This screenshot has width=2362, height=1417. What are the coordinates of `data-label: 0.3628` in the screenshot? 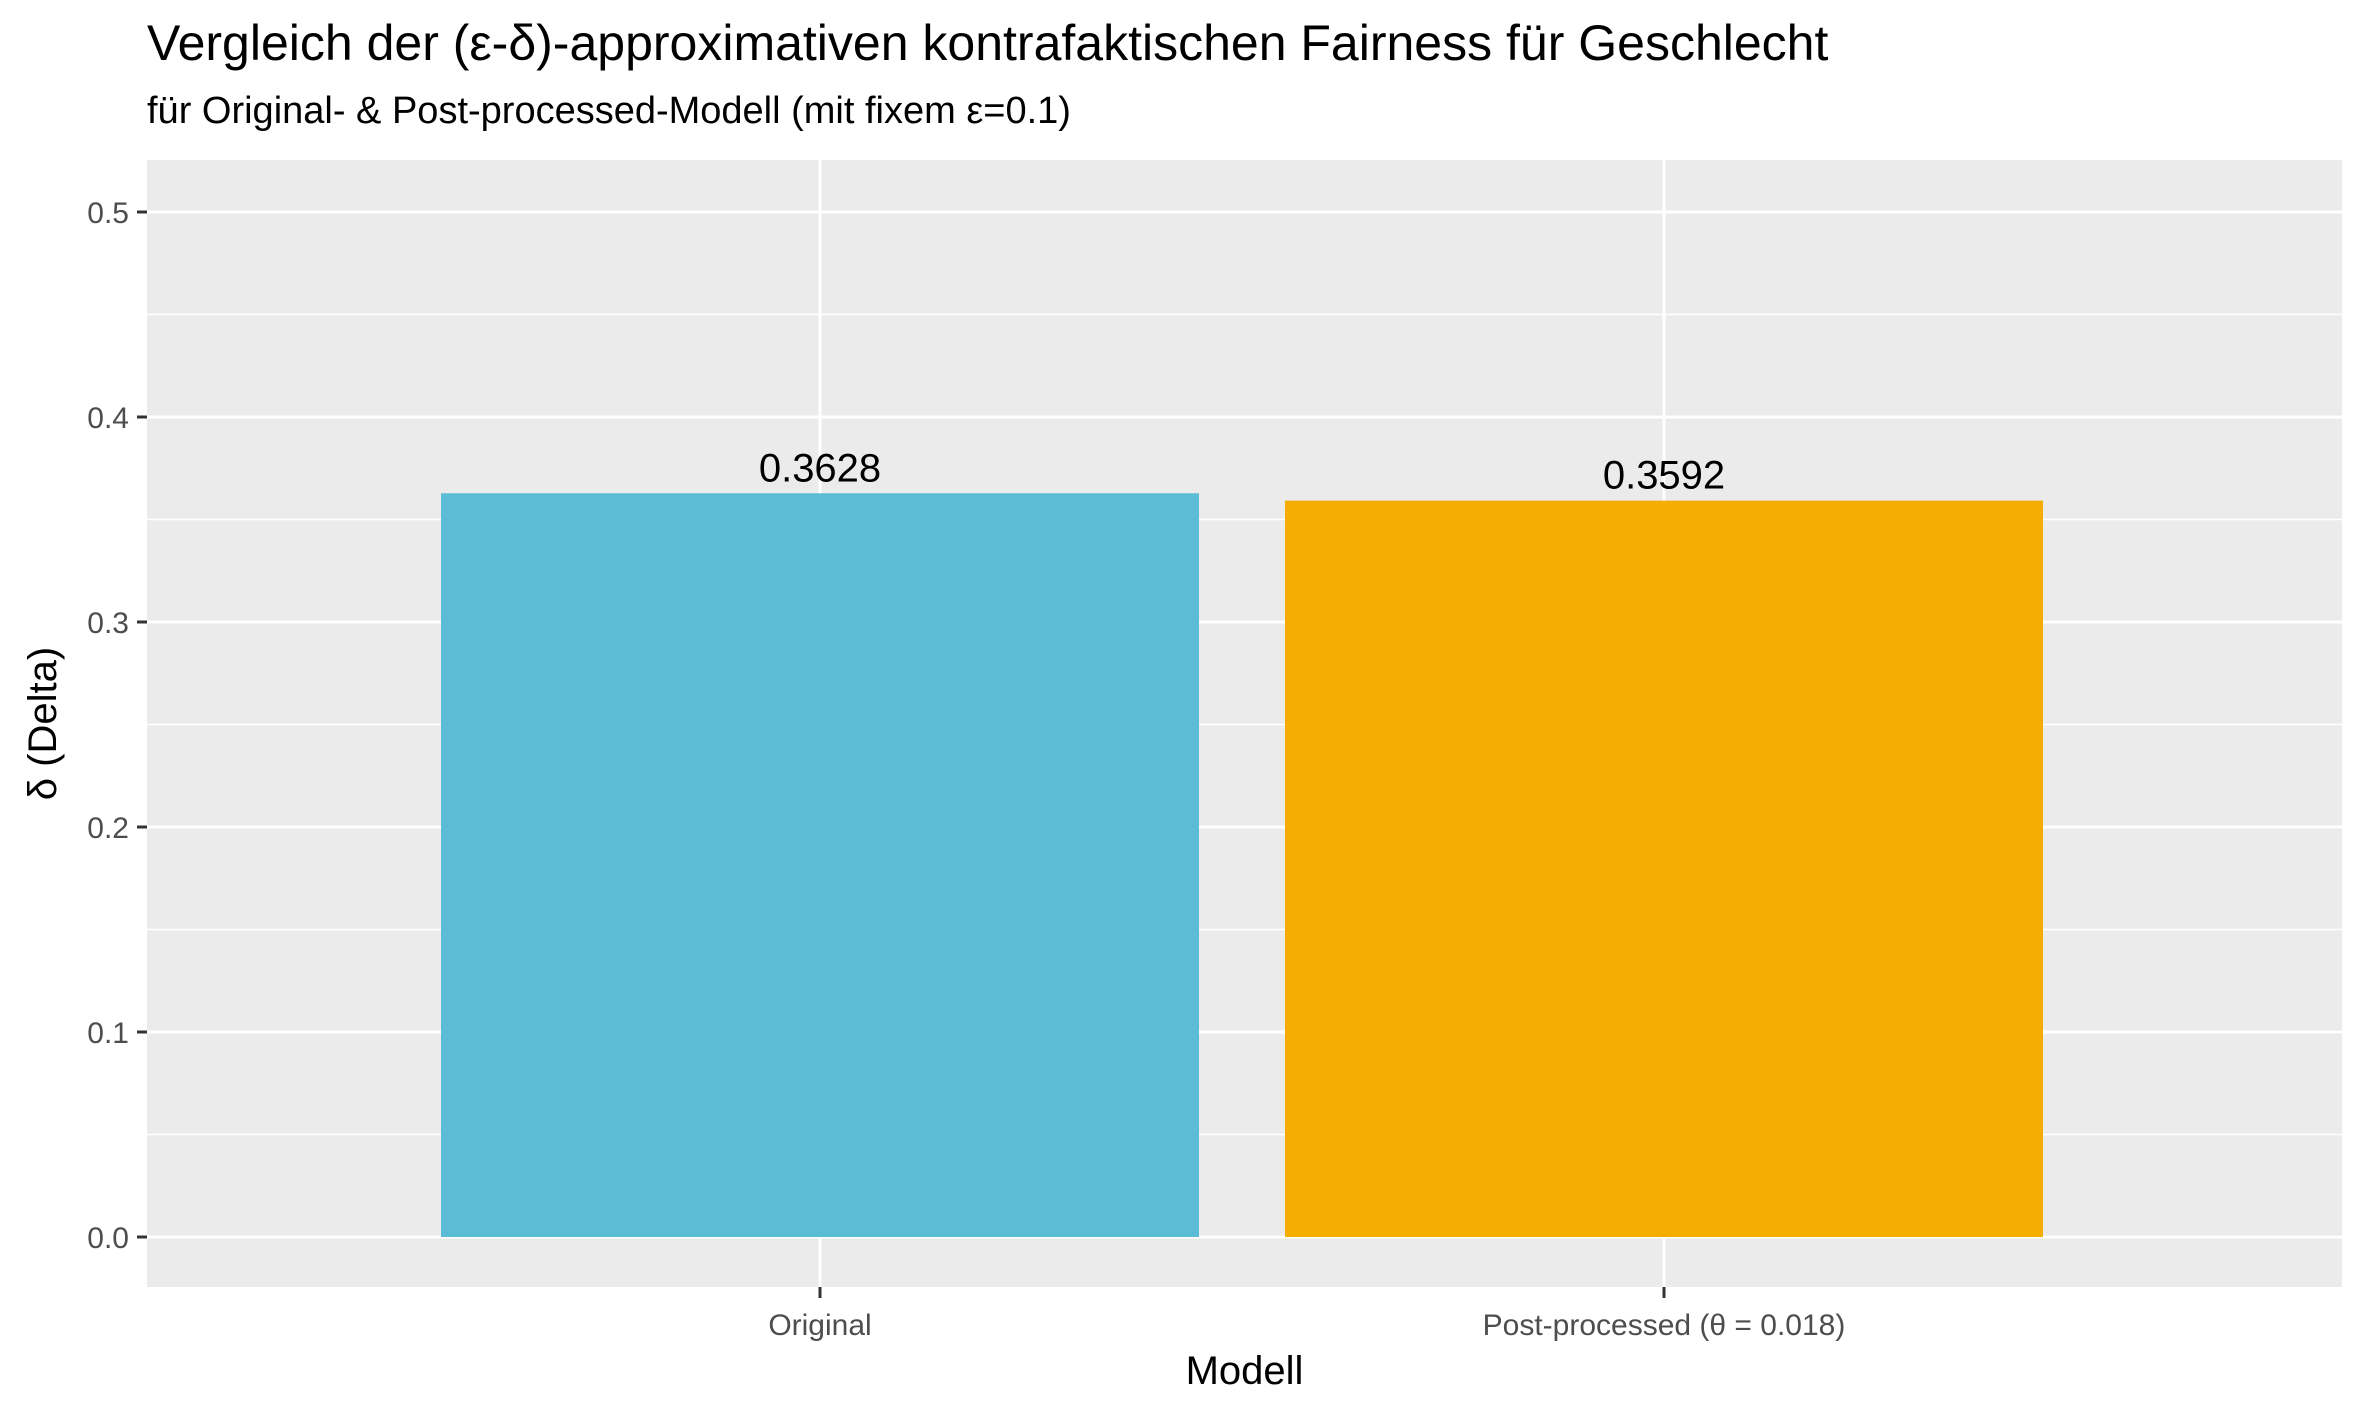 It's located at (820, 468).